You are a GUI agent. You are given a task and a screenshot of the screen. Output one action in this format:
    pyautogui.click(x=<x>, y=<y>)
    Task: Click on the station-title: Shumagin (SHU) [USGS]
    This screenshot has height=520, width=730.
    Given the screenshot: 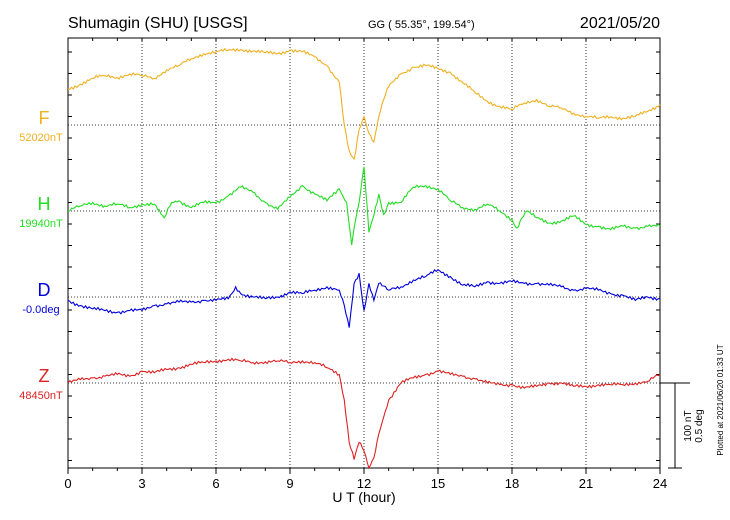 What is the action you would take?
    pyautogui.click(x=158, y=23)
    